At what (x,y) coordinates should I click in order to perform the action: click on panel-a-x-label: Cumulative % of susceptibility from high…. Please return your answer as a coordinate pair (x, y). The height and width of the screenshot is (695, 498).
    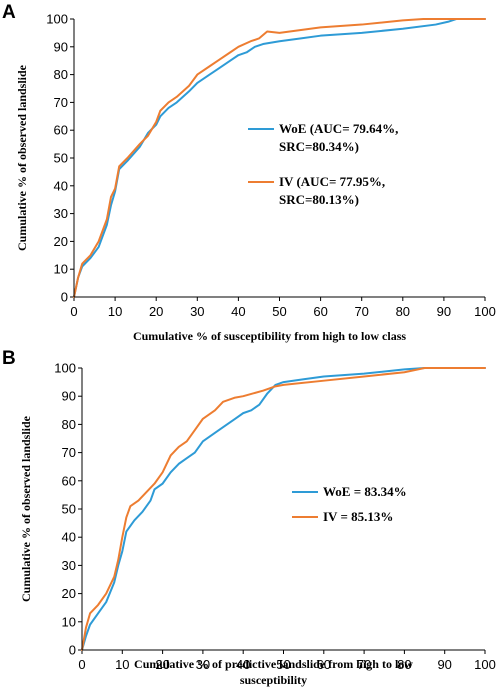
    Looking at the image, I should click on (269, 336).